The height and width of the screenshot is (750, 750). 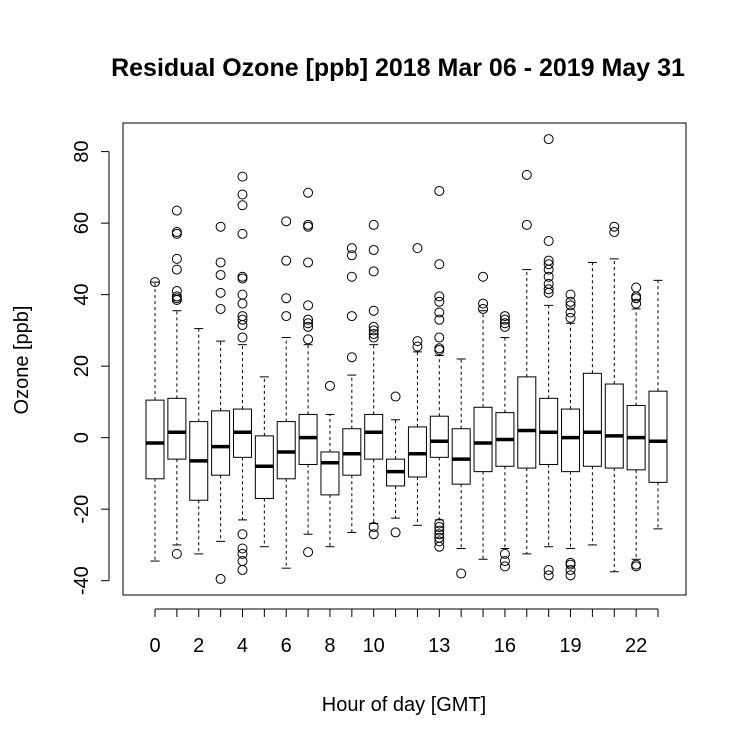 What do you see at coordinates (82, 151) in the screenshot?
I see `y-tick-label: 80` at bounding box center [82, 151].